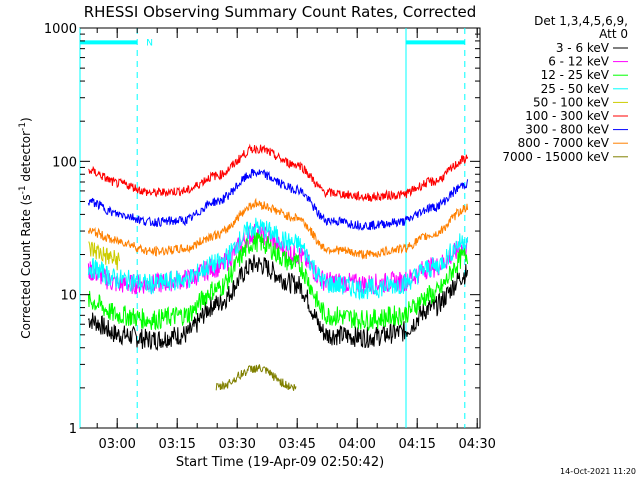 This screenshot has height=480, width=640. Describe the element at coordinates (26, 158) in the screenshot. I see `y-axis-label-mid: detector` at that location.